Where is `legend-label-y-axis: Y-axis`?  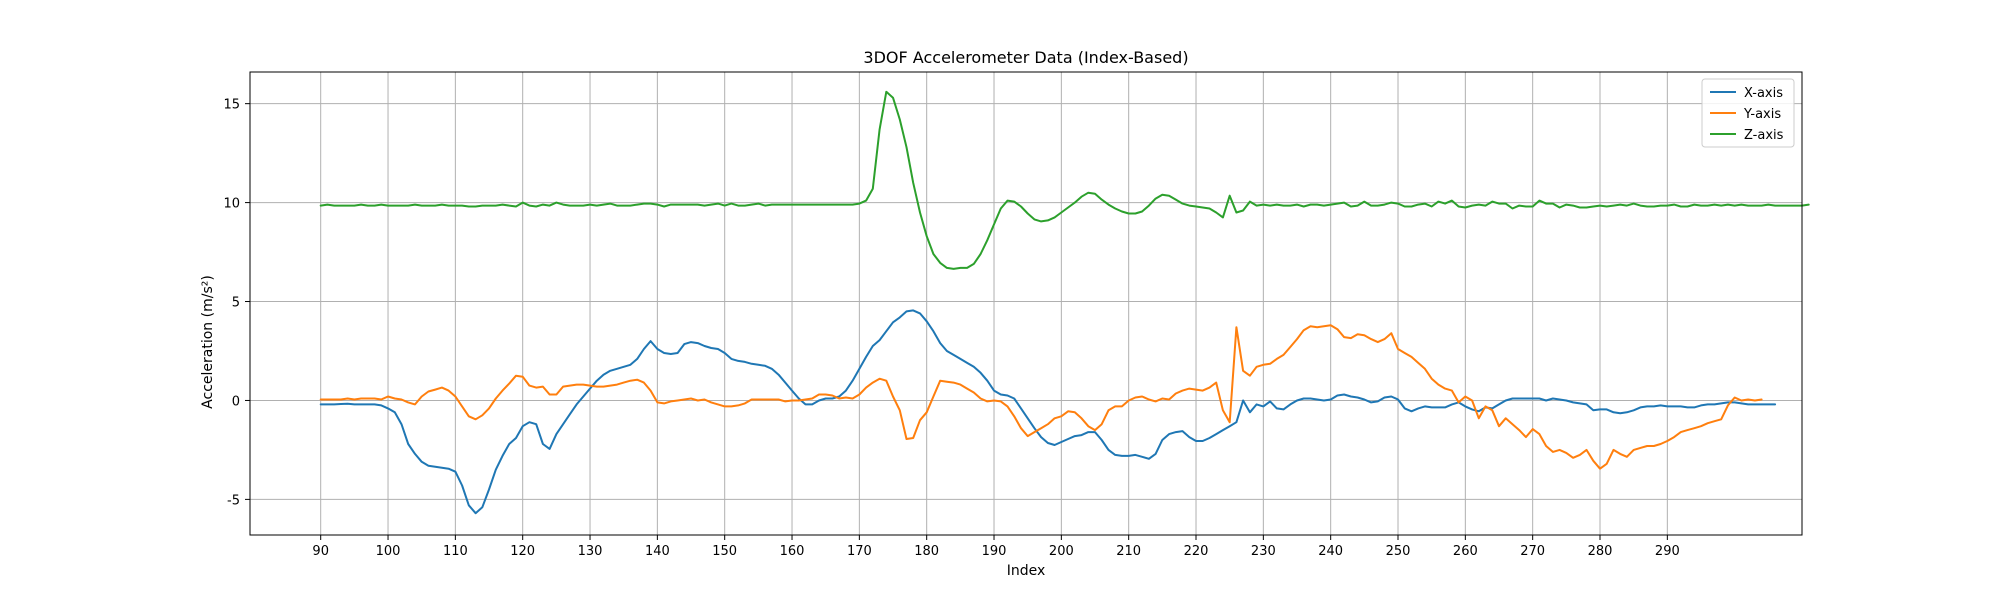
legend-label-y-axis: Y-axis is located at coordinates (1762, 114).